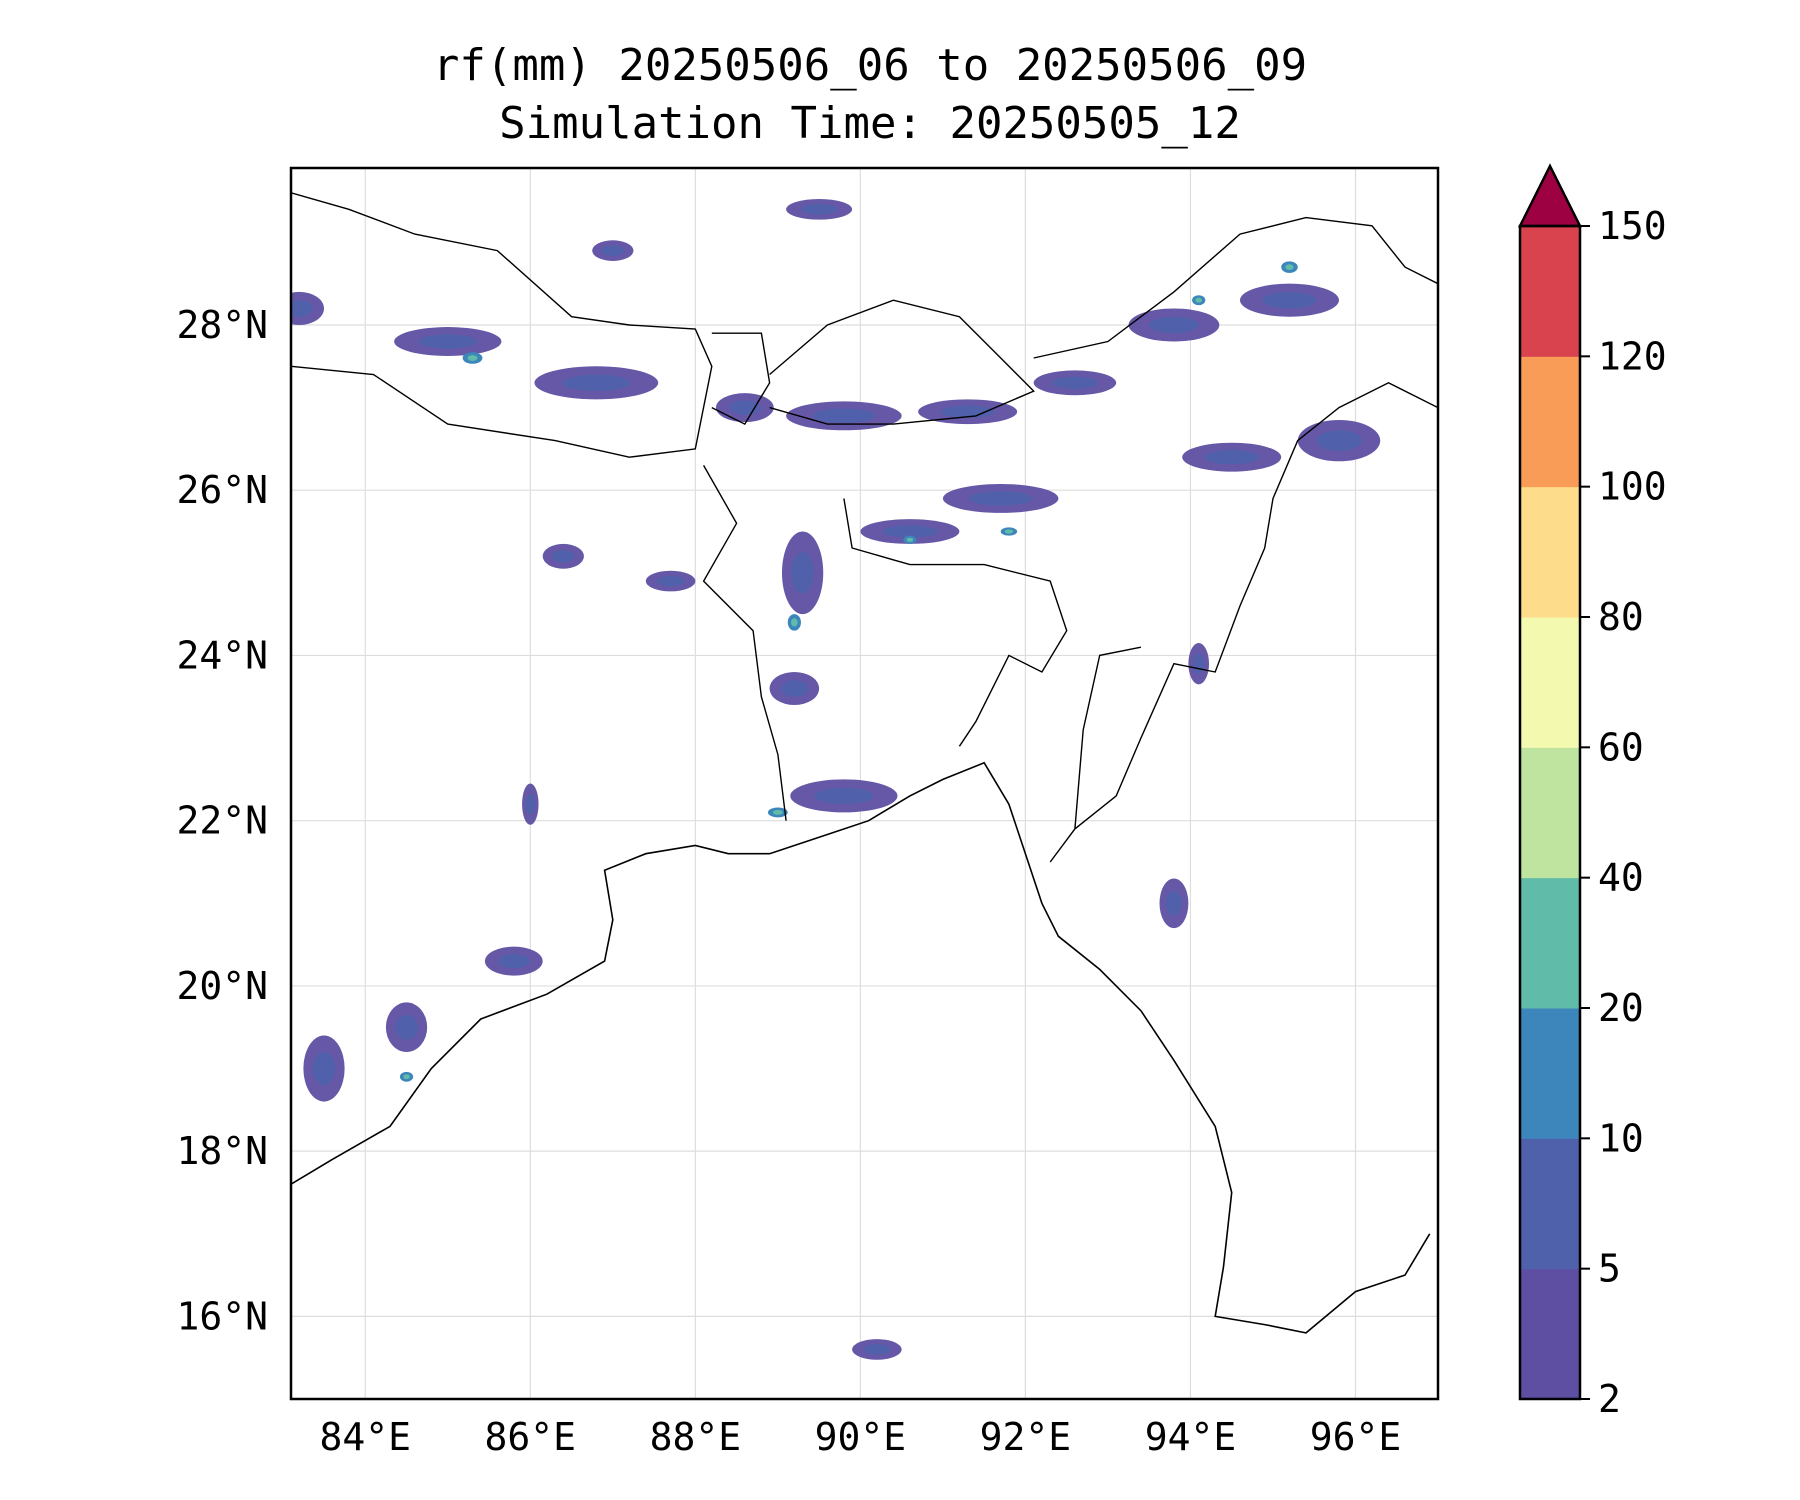 The width and height of the screenshot is (1800, 1500). Describe the element at coordinates (222, 1151) in the screenshot. I see `lat-tick-label: 18°N` at that location.